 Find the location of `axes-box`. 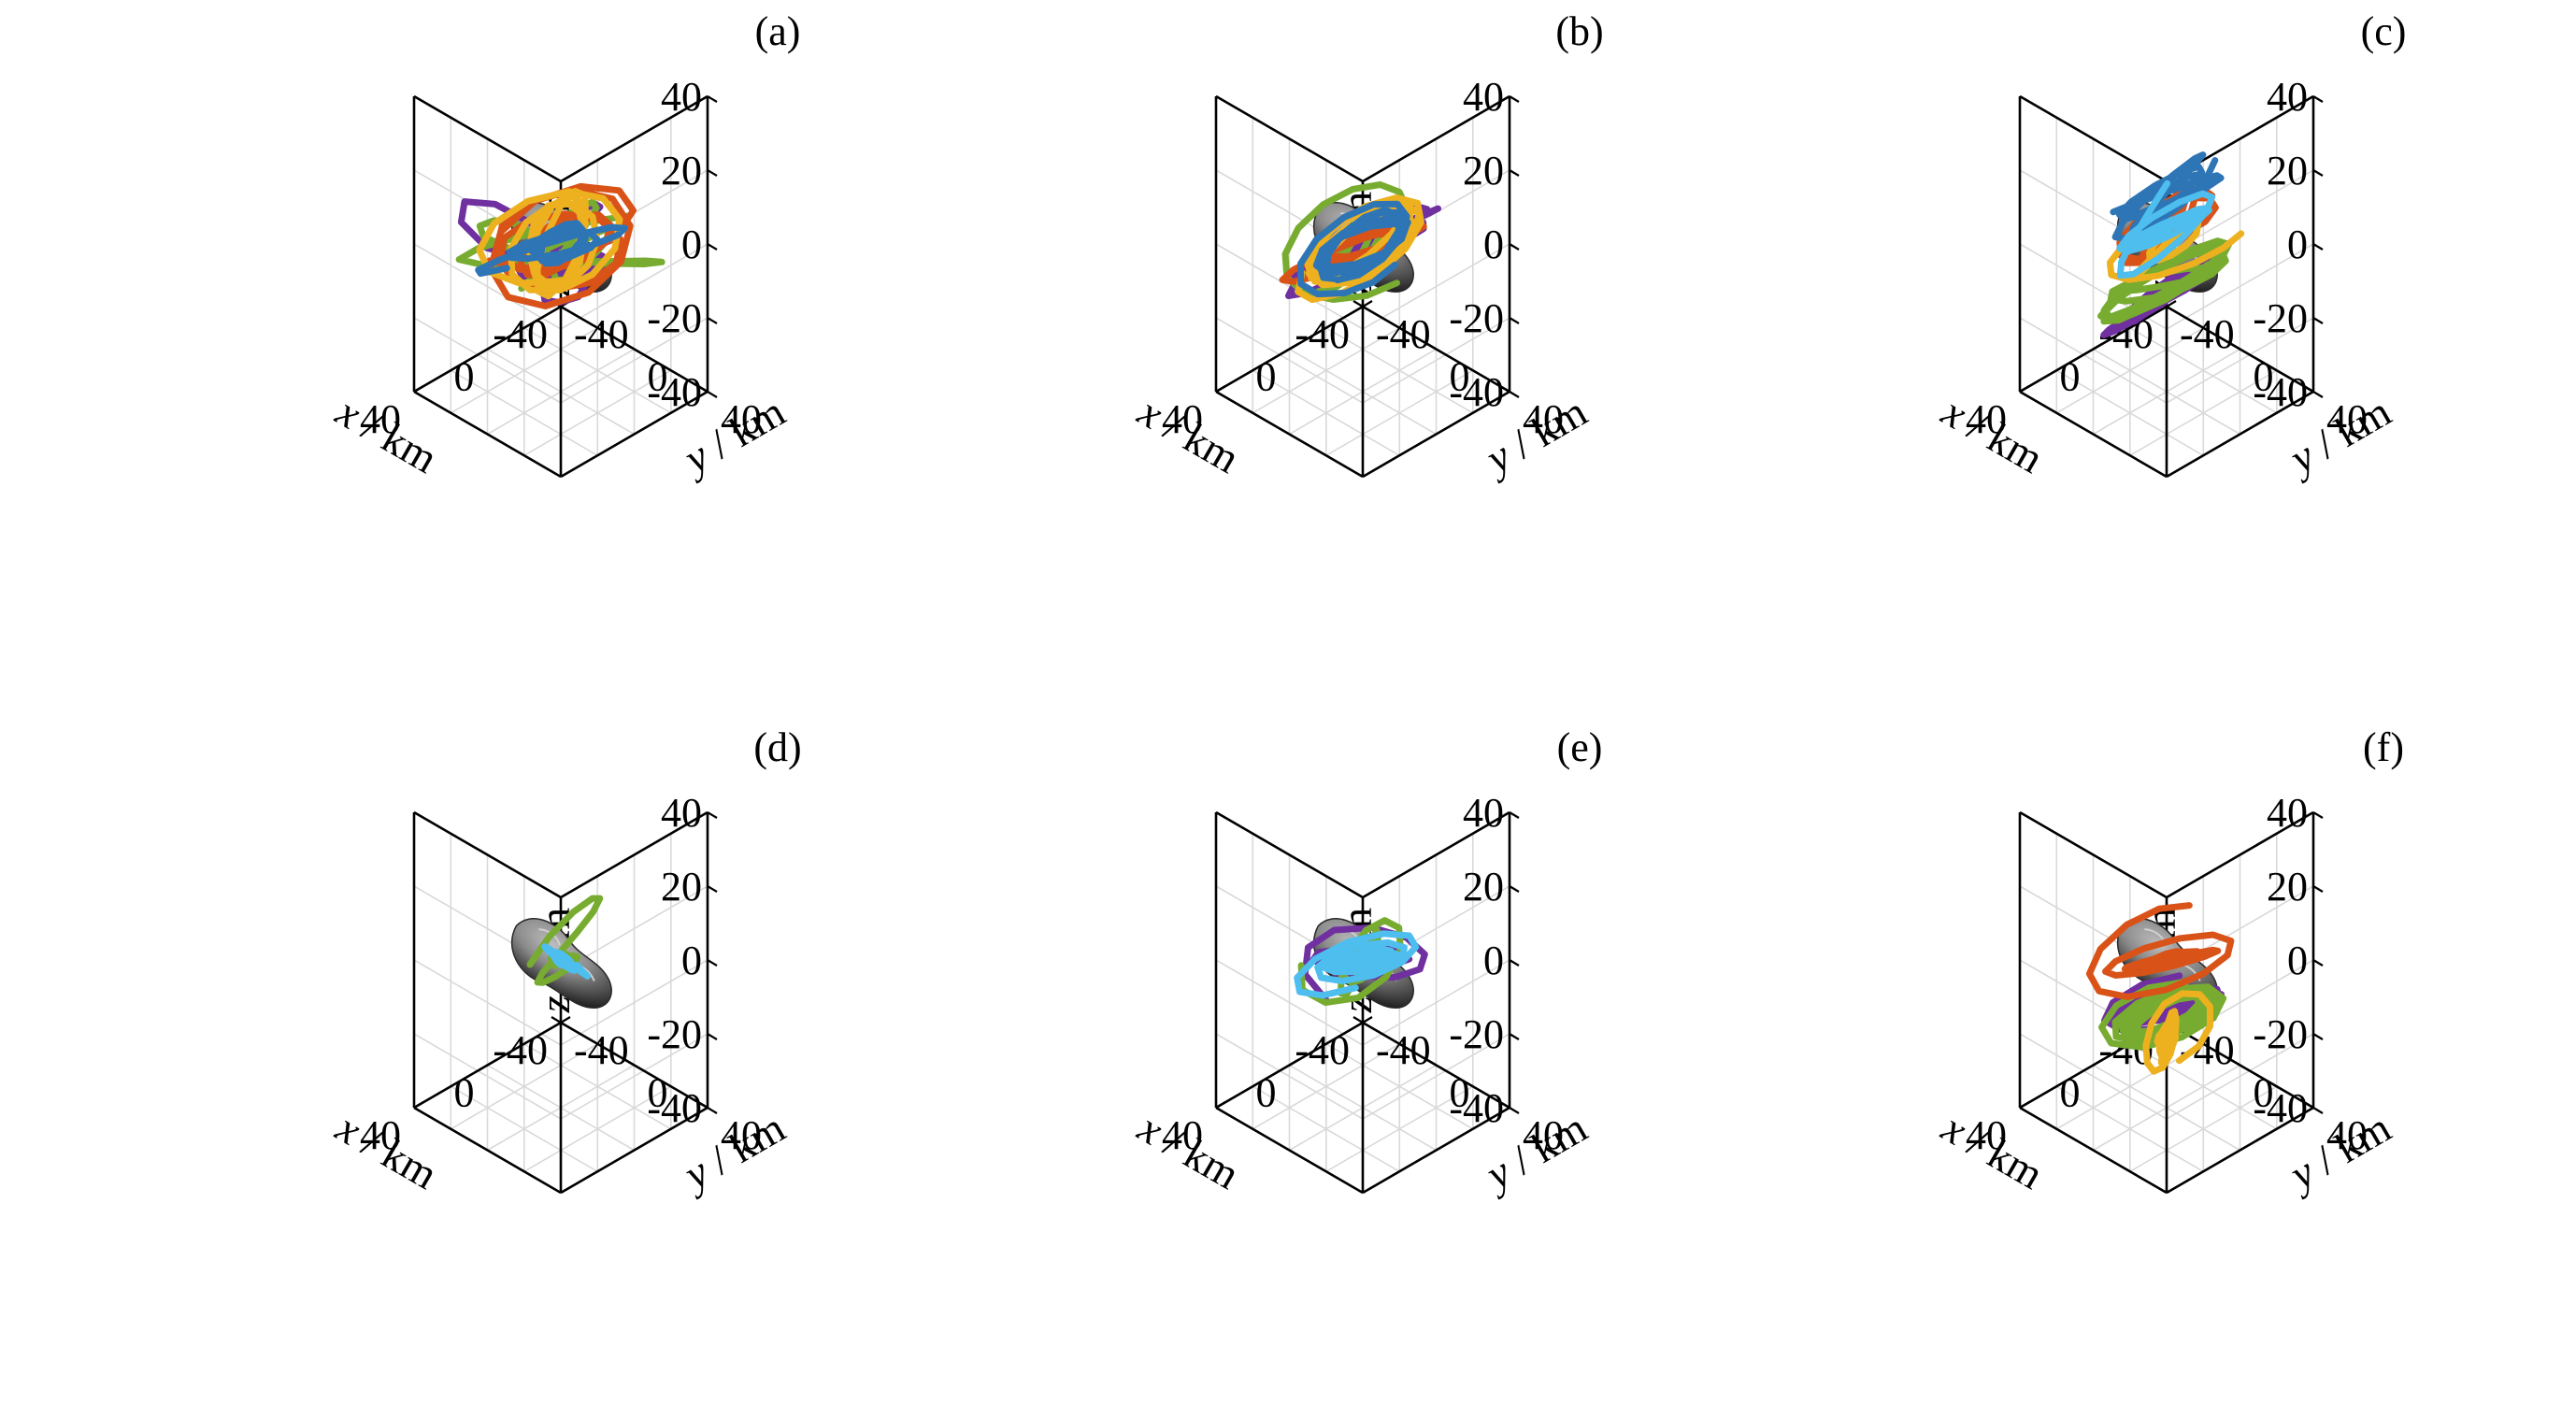

axes-box is located at coordinates (560, 286).